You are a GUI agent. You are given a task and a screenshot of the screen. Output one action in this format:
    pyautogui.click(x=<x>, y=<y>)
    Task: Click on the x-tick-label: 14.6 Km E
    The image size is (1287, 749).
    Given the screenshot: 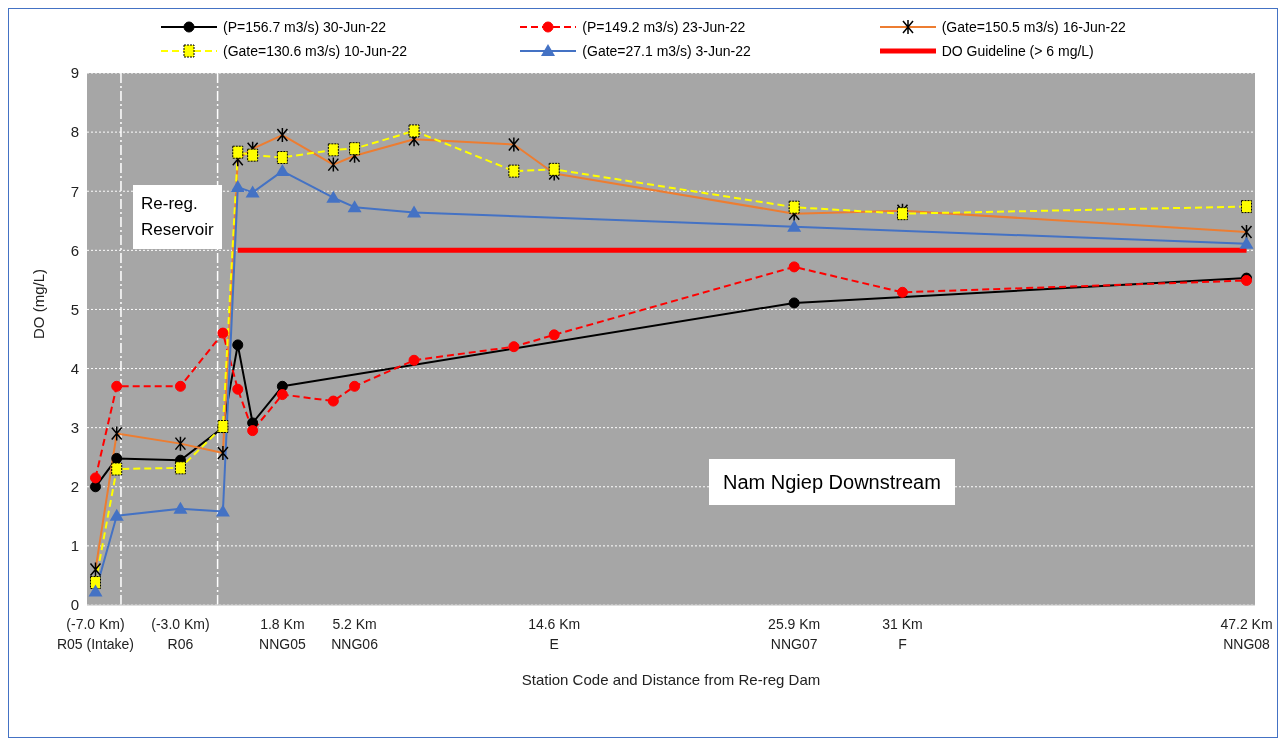 What is the action you would take?
    pyautogui.click(x=554, y=634)
    